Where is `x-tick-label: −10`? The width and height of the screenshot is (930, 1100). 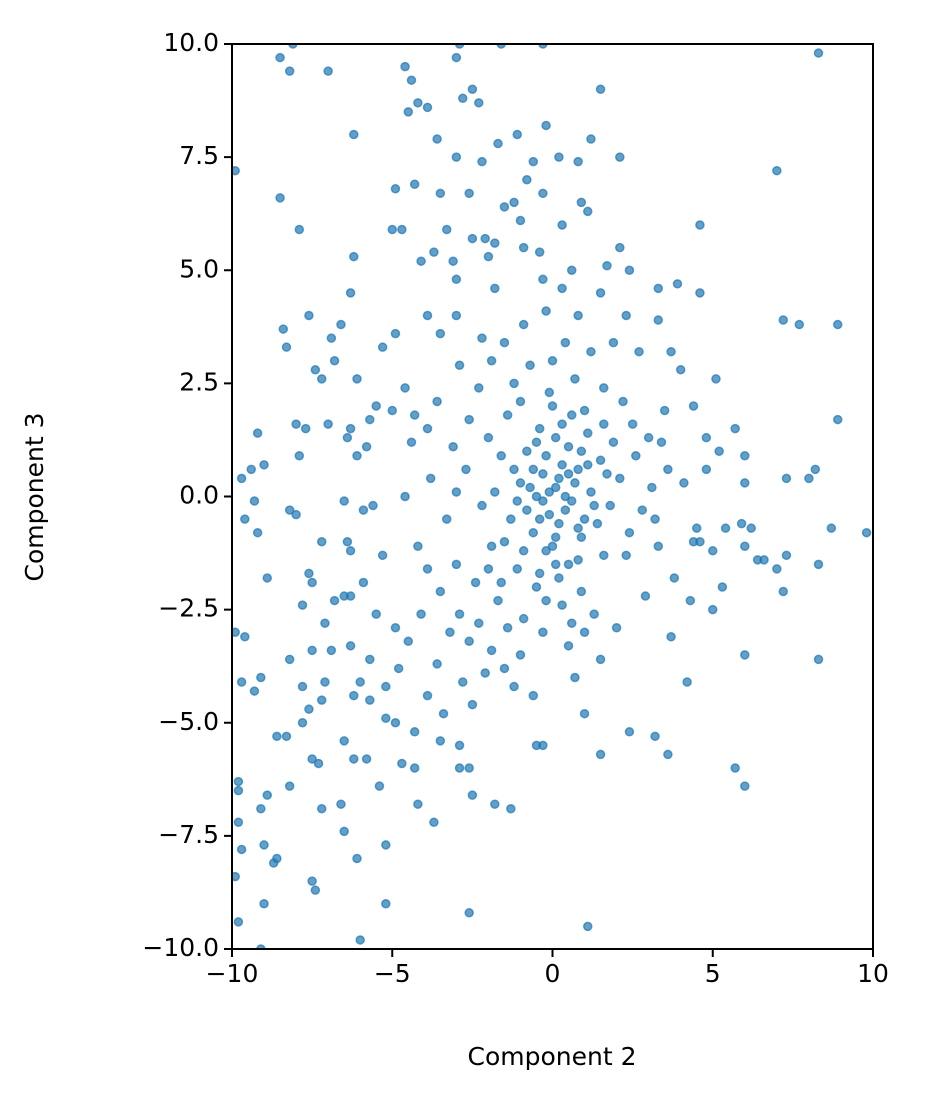 x-tick-label: −10 is located at coordinates (232, 973).